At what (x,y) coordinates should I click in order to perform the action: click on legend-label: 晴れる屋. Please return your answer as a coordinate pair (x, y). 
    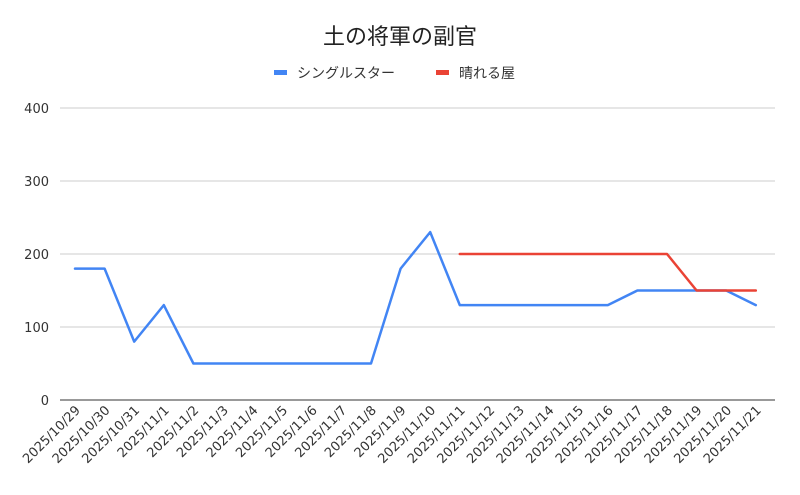
    Looking at the image, I should click on (487, 74).